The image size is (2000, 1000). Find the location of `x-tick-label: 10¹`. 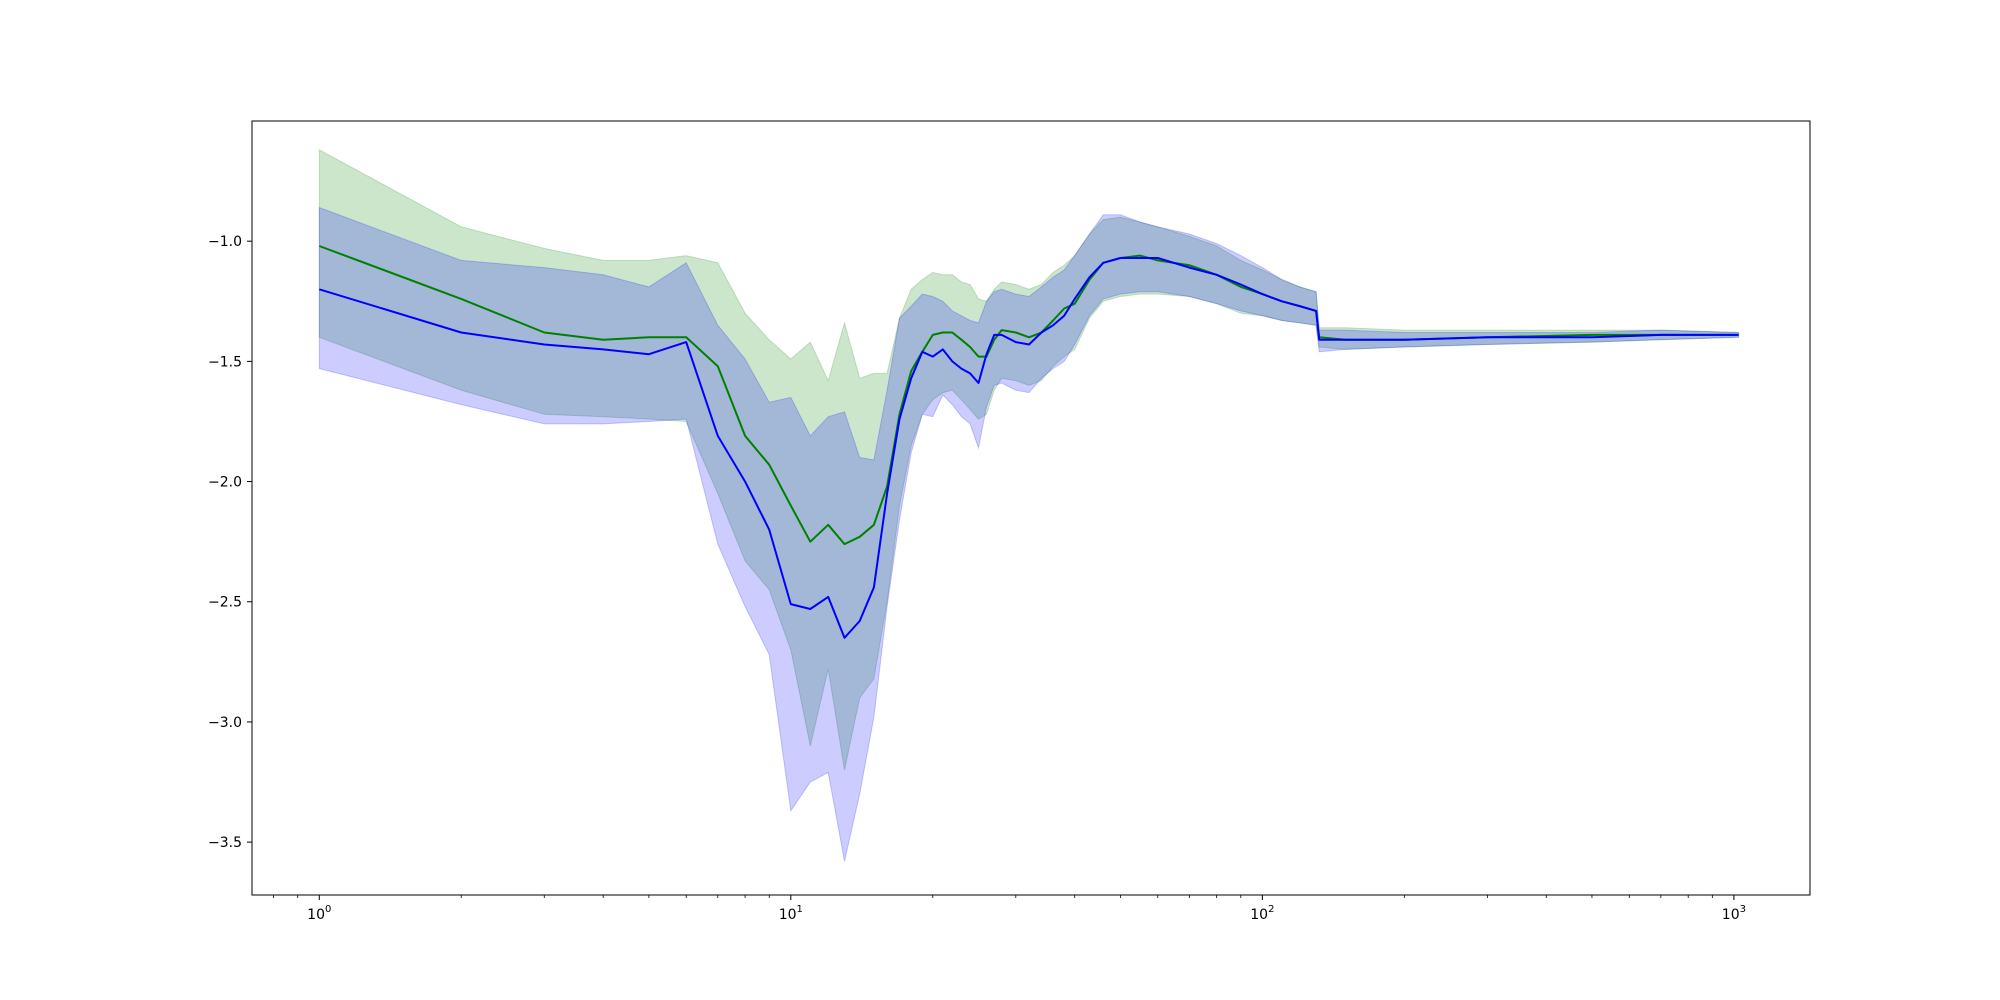

x-tick-label: 10¹ is located at coordinates (791, 913).